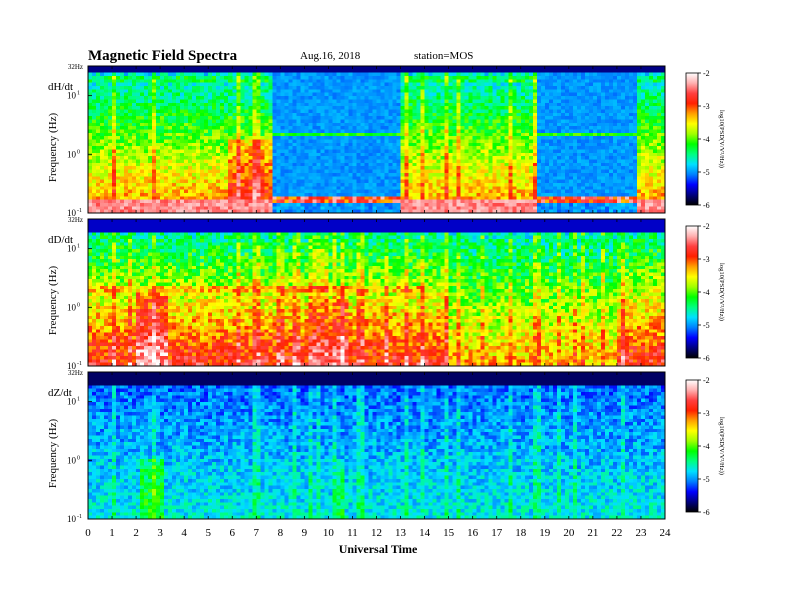 The height and width of the screenshot is (612, 792). Describe the element at coordinates (75, 373) in the screenshot. I see `panel-top-frequency-label-dZ: 32Hz` at that location.